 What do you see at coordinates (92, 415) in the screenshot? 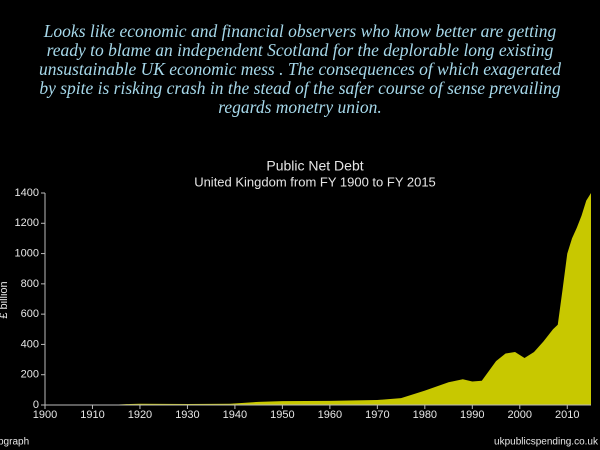
I see `x-tick-label: 1910` at bounding box center [92, 415].